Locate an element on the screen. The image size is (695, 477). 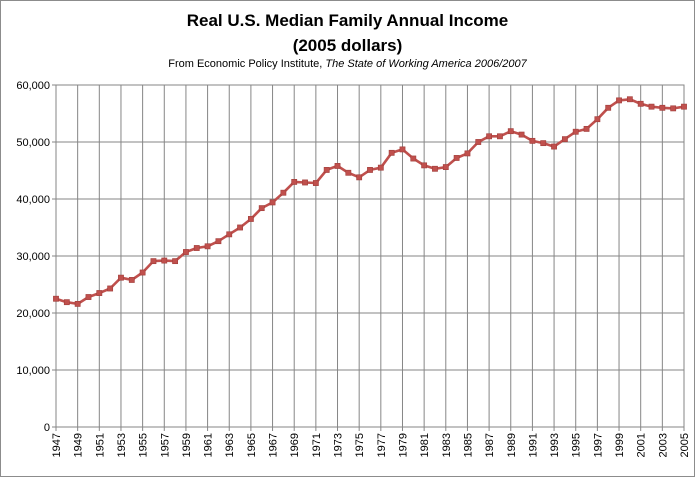
x-tick-label: 1967 is located at coordinates (274, 445).